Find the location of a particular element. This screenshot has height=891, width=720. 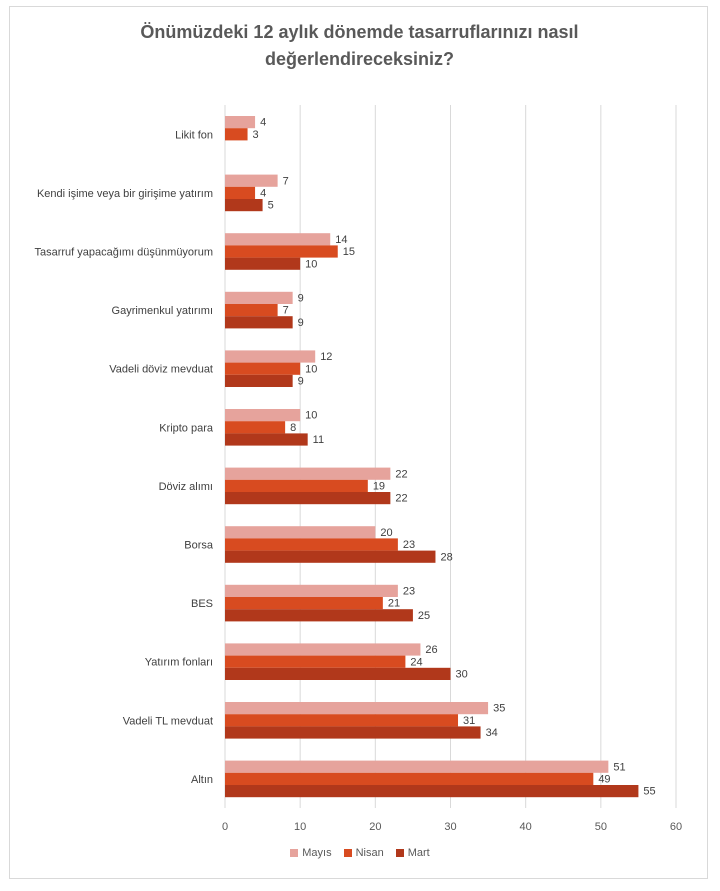

legend-item-mart: Mart is located at coordinates (412, 853).